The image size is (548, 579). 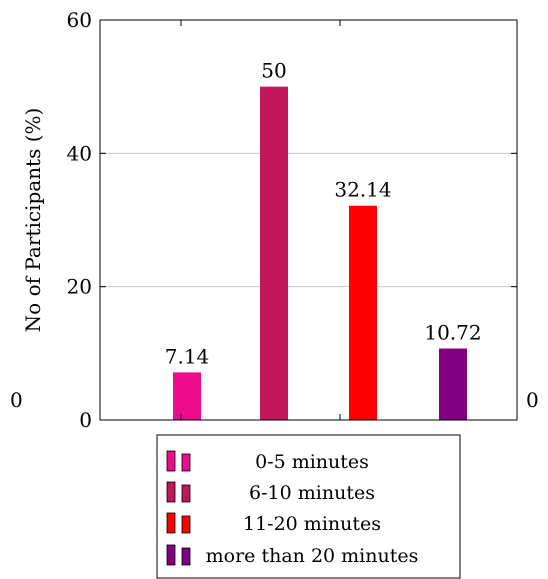 What do you see at coordinates (452, 333) in the screenshot?
I see `bar-value-label: 10.72` at bounding box center [452, 333].